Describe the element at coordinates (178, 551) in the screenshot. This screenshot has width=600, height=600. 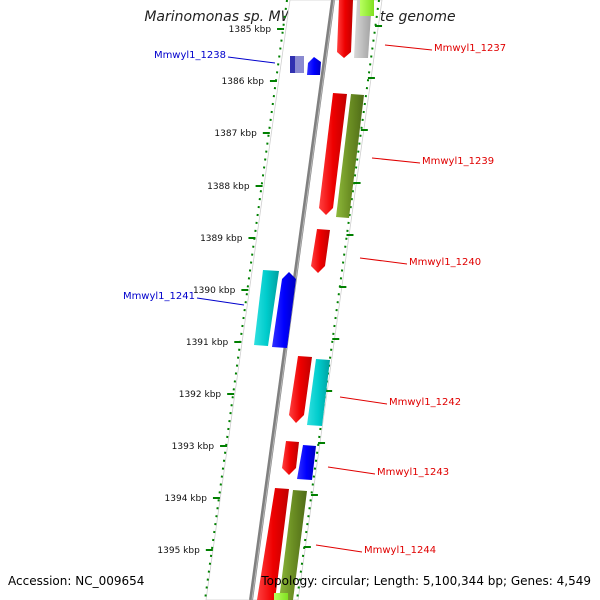
I see `tick-label: 1395 kbp` at that location.